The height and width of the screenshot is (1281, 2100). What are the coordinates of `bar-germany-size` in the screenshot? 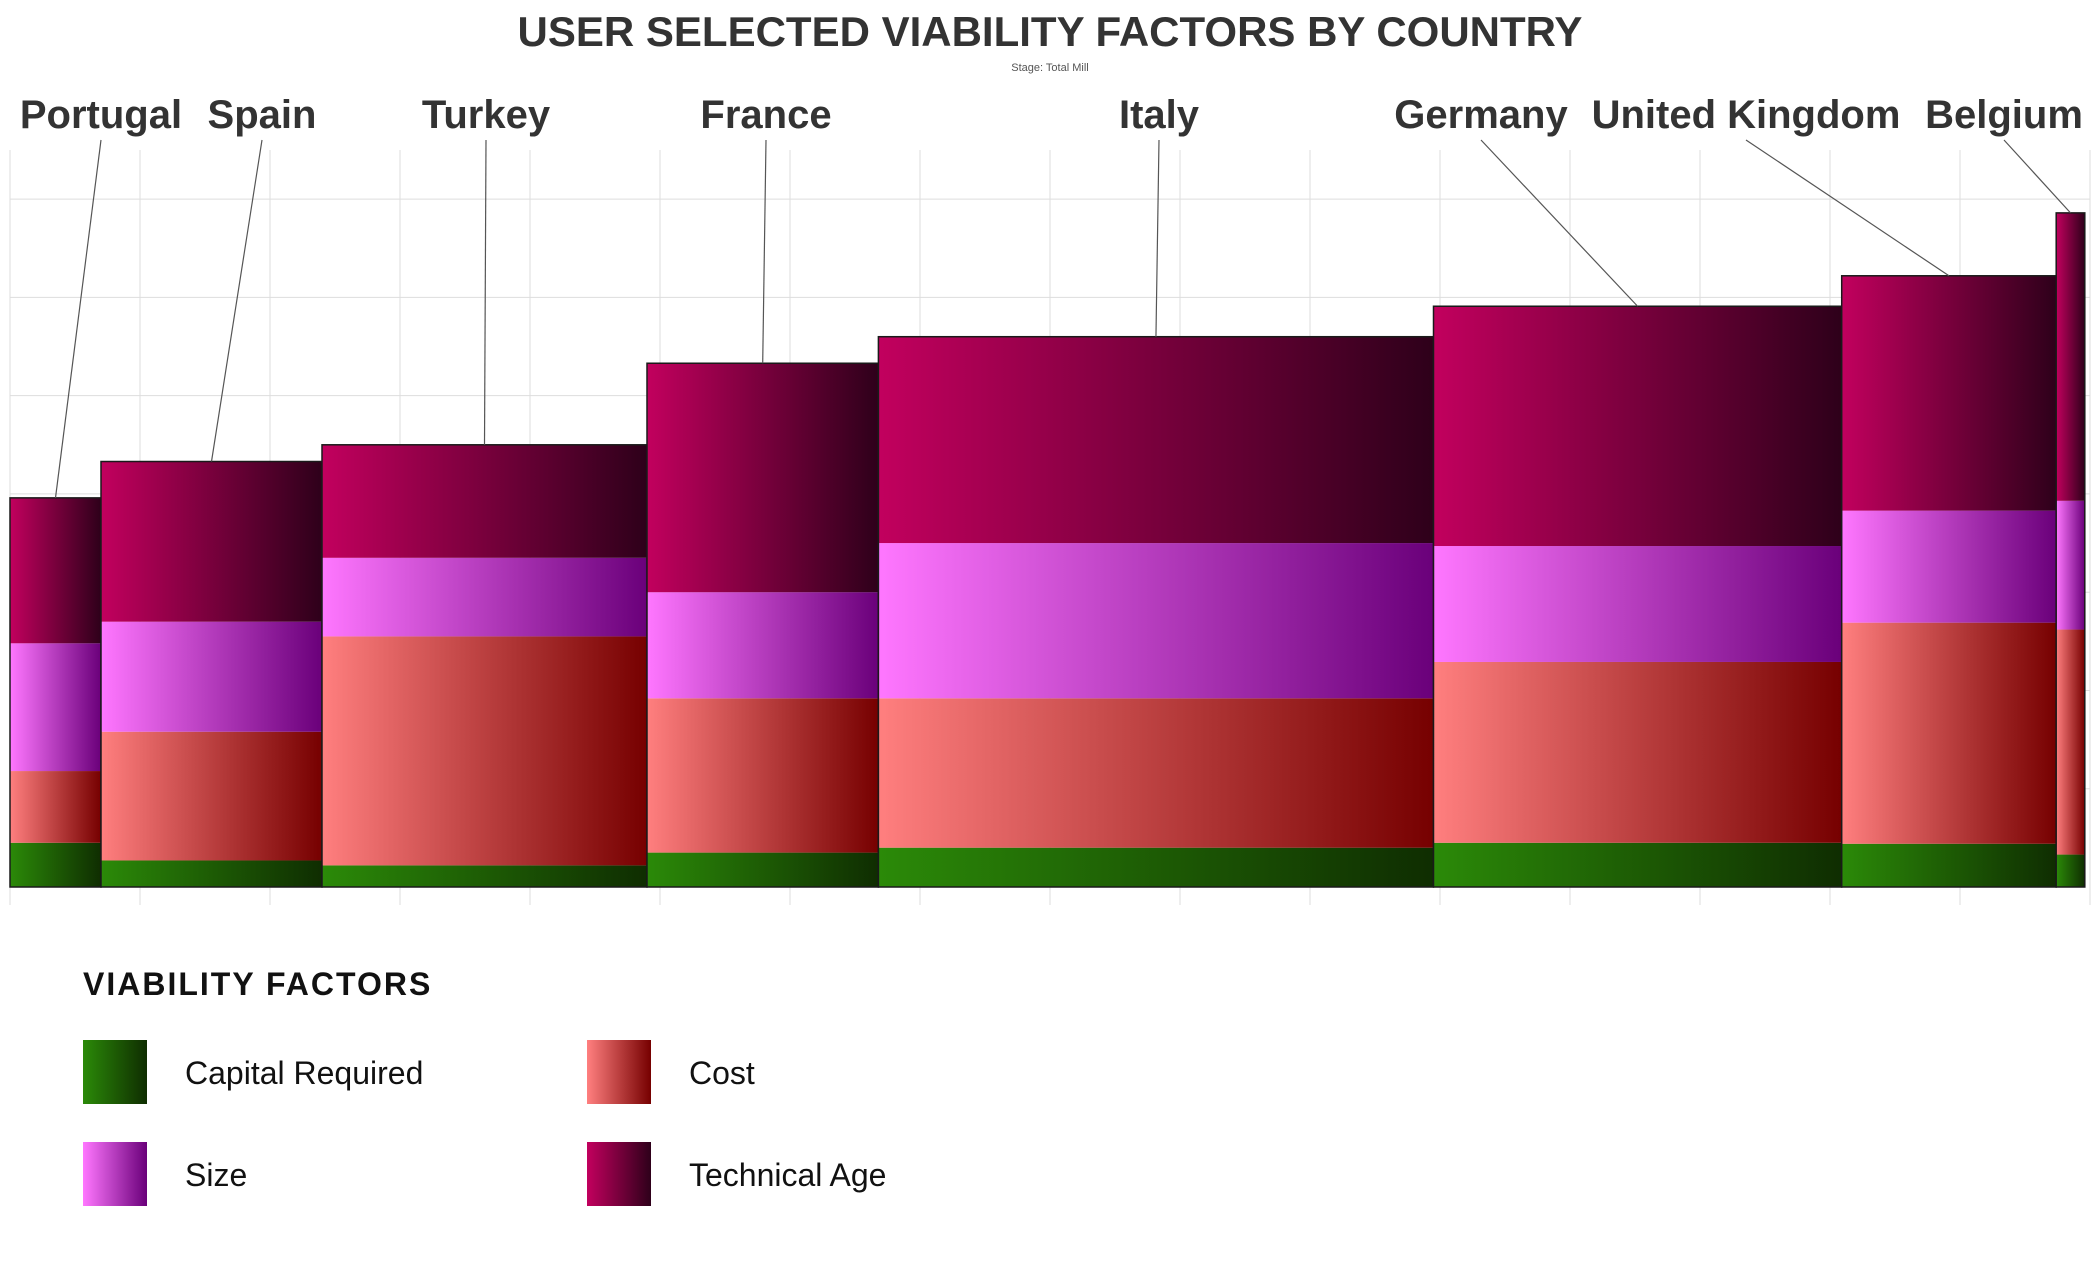 It's located at (1637, 604).